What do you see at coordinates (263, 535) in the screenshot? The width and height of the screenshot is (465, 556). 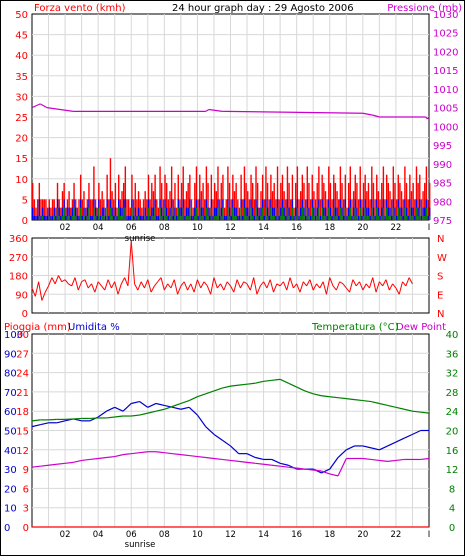 I see `climate-hour-label-14: 14` at bounding box center [263, 535].